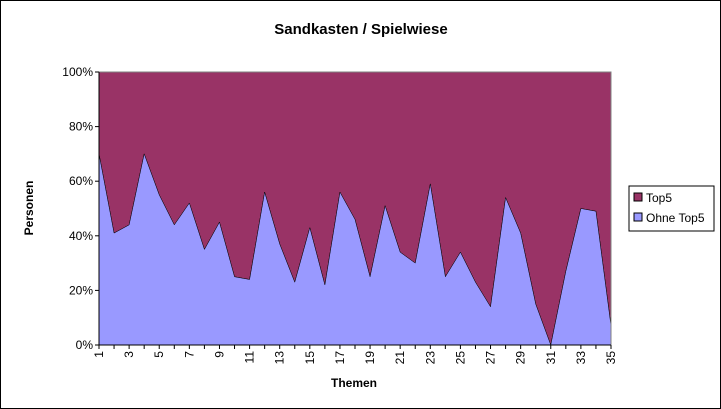  I want to click on x-tick-label: 35, so click(611, 358).